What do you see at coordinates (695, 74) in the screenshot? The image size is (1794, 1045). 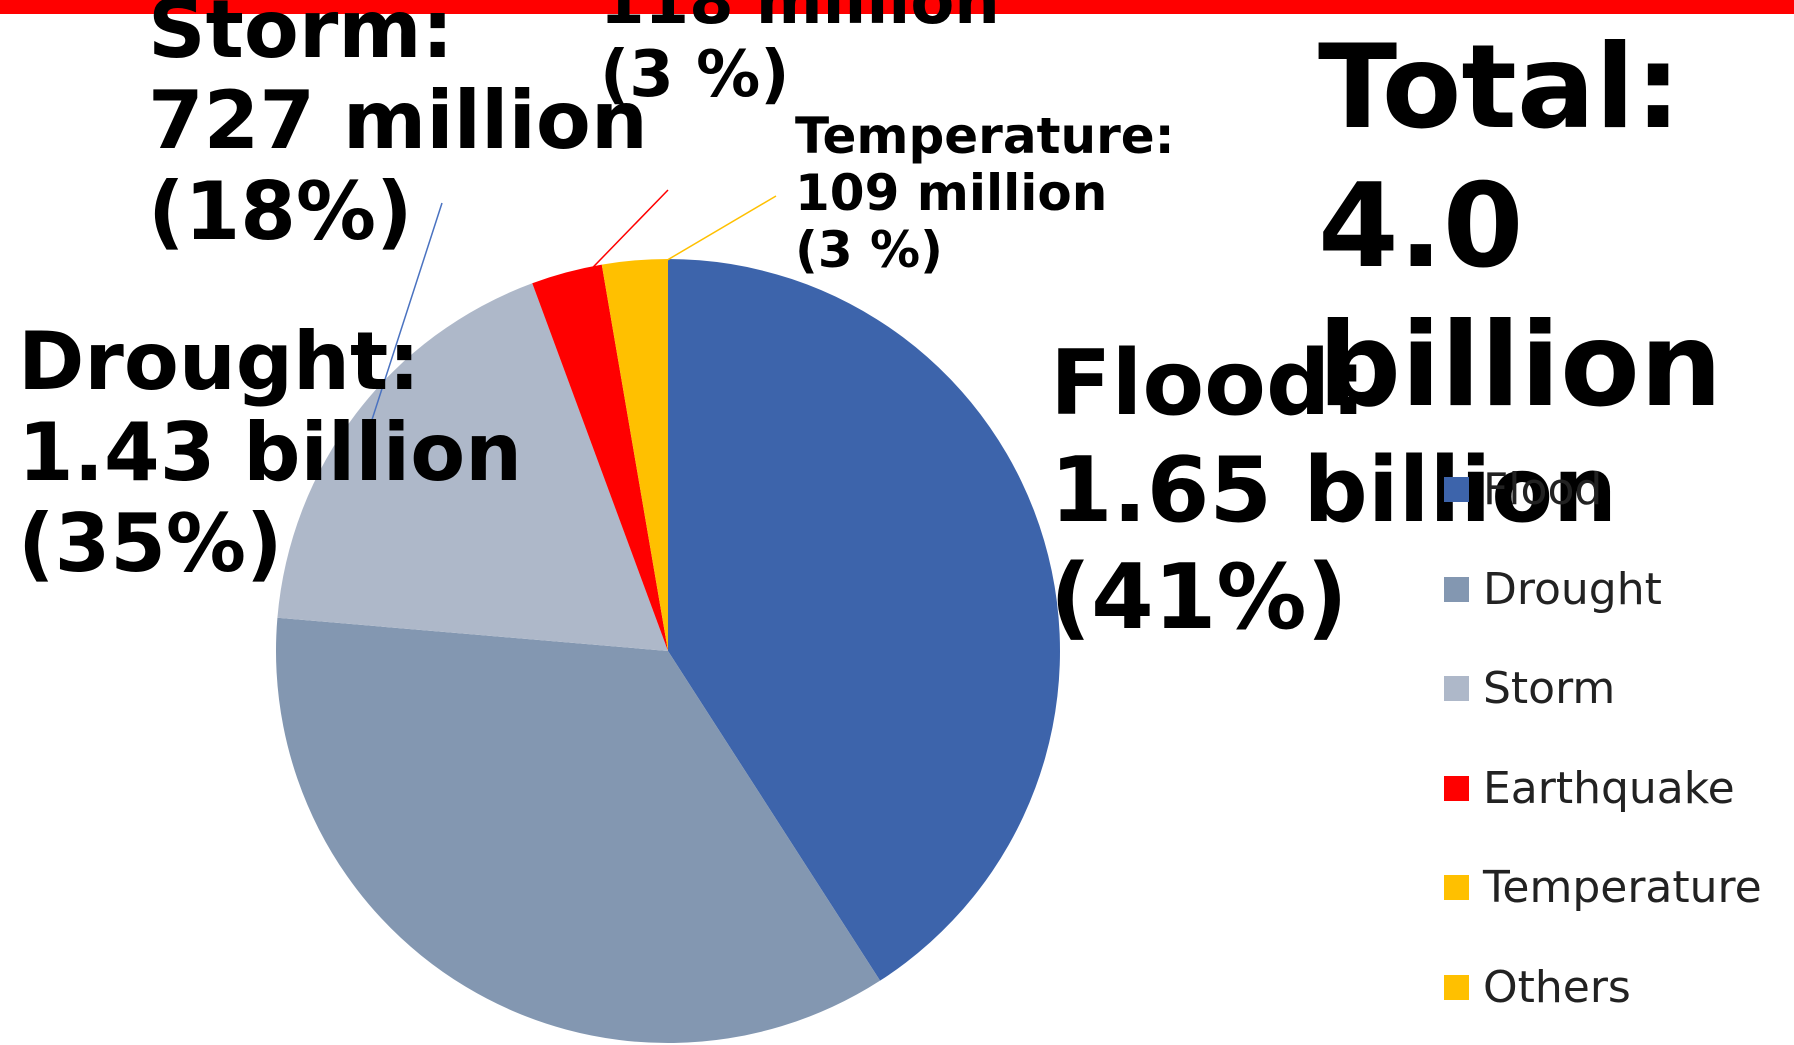 I see `data-label-earthquake-line2: (3 %)` at bounding box center [695, 74].